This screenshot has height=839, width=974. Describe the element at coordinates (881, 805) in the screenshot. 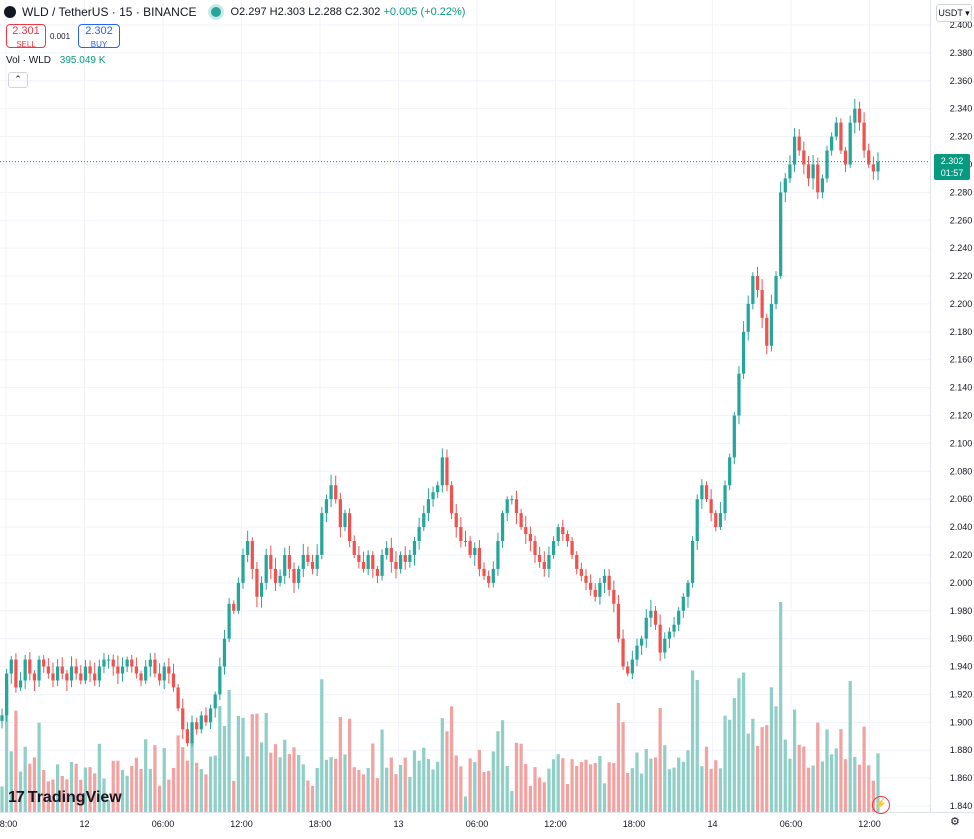

I see `lightning-icon: ⚡` at that location.